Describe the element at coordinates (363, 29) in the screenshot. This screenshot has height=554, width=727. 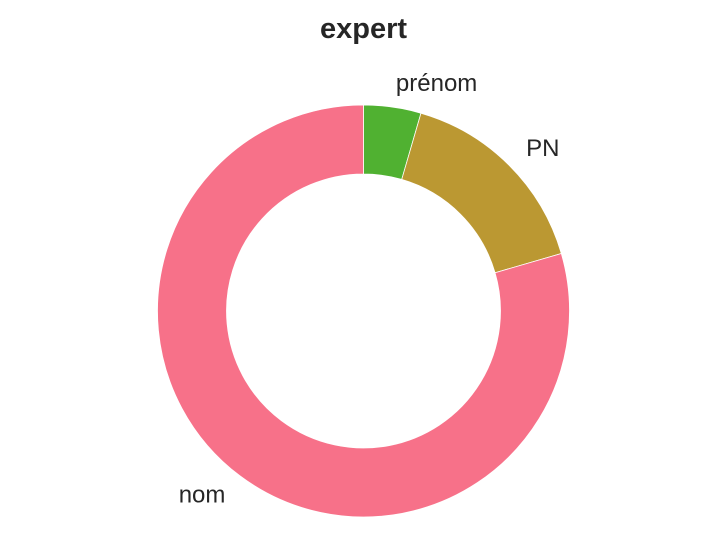
I see `chart-title: expert` at that location.